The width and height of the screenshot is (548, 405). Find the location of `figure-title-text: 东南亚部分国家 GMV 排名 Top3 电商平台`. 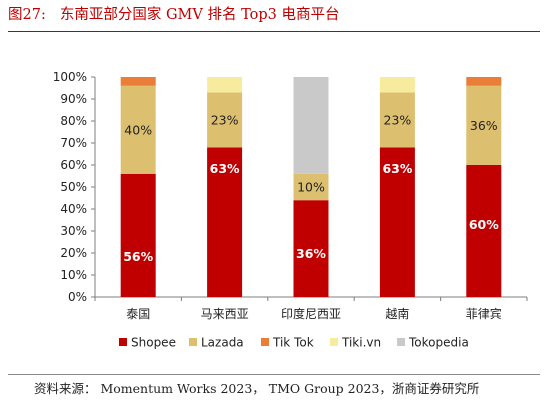

figure-title-text: 东南亚部分国家 GMV 排名 Top3 电商平台 is located at coordinates (199, 15).